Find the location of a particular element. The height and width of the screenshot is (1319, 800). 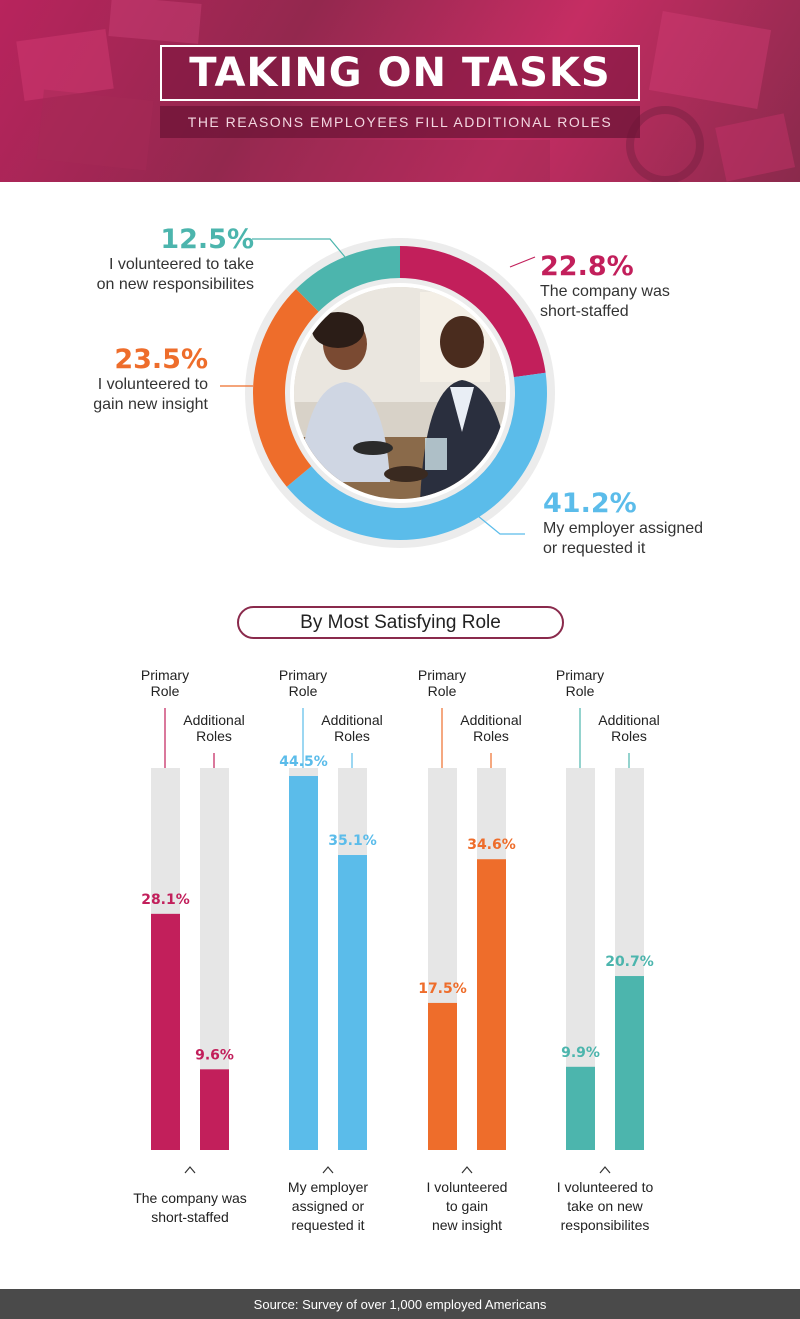

donut-leader-lines is located at coordinates (378, 386).